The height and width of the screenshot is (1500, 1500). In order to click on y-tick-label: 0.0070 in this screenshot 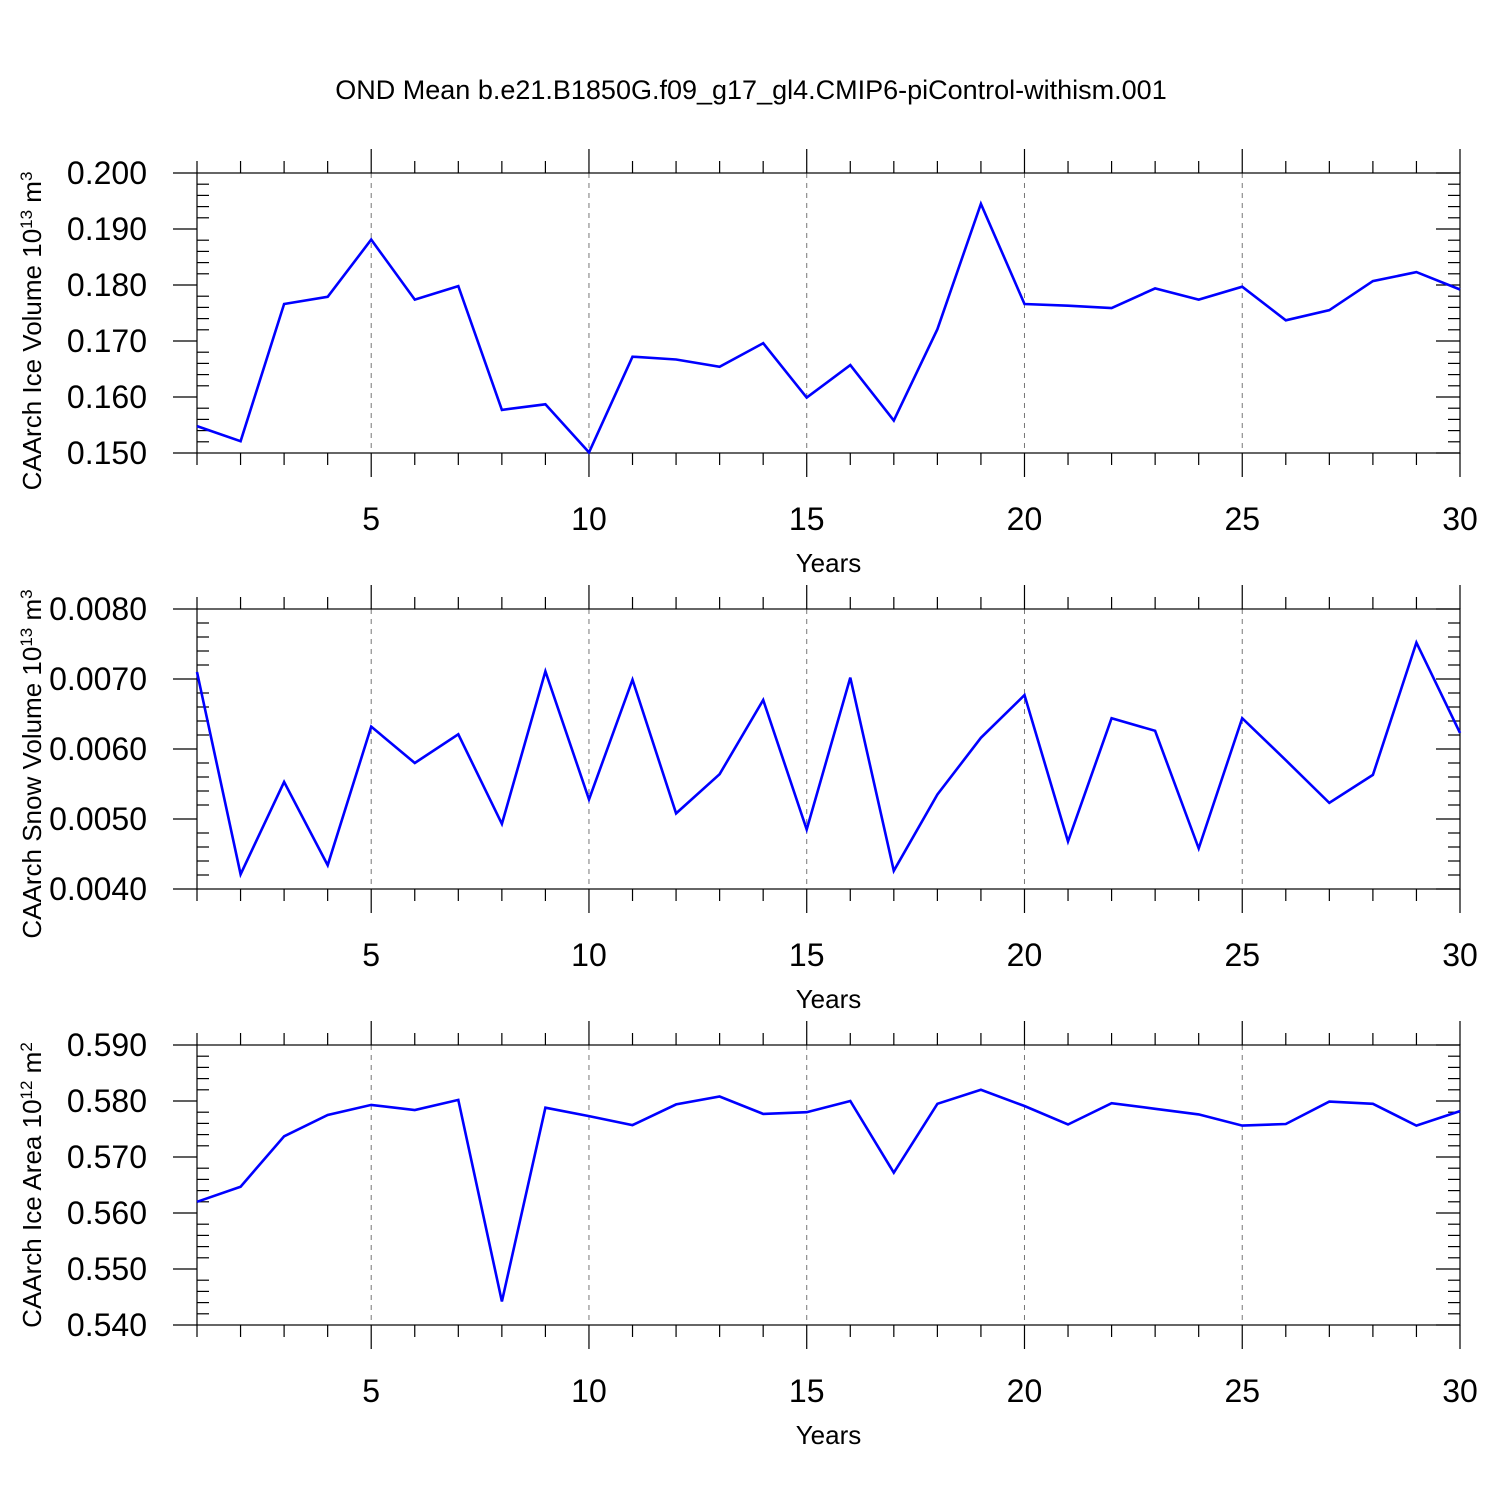, I will do `click(98, 679)`.